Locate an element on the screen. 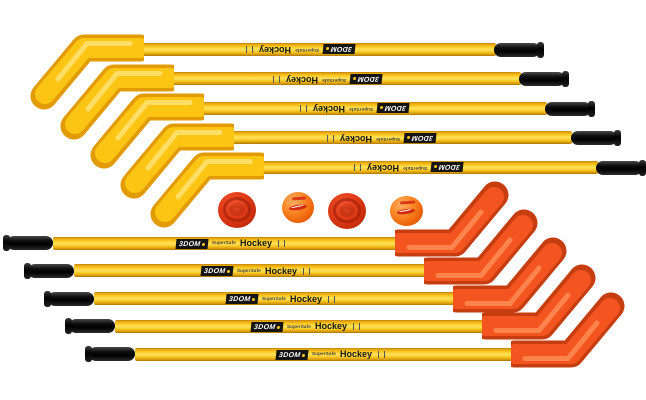 This screenshot has width=646, height=400. ball-brand-swoosh is located at coordinates (298, 207).